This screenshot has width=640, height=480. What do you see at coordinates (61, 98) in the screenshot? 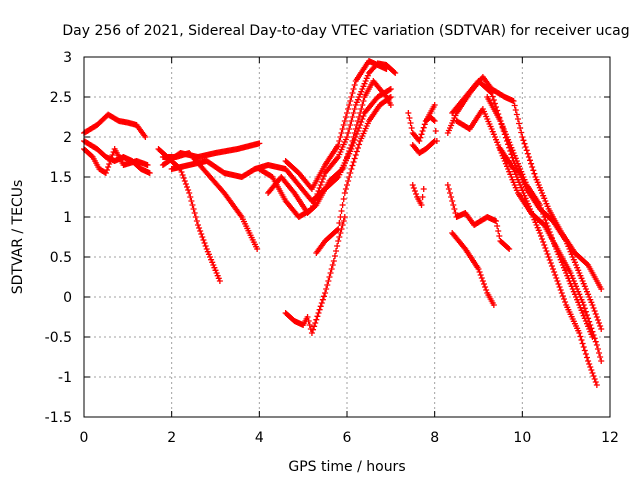
I see `y-tick-label: 2.5` at bounding box center [61, 98].